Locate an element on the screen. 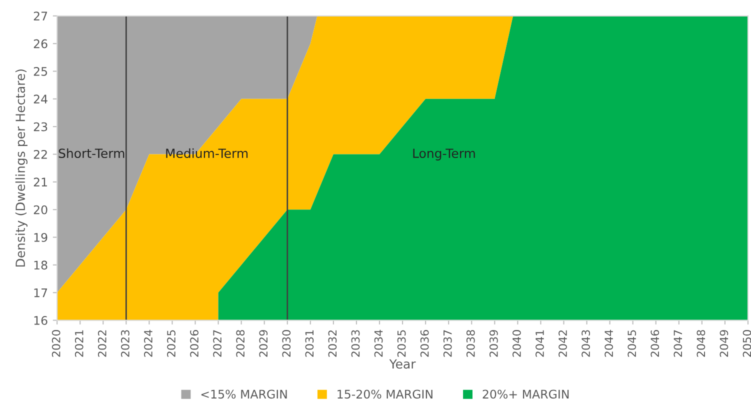  x-axis-title: Year is located at coordinates (402, 364).